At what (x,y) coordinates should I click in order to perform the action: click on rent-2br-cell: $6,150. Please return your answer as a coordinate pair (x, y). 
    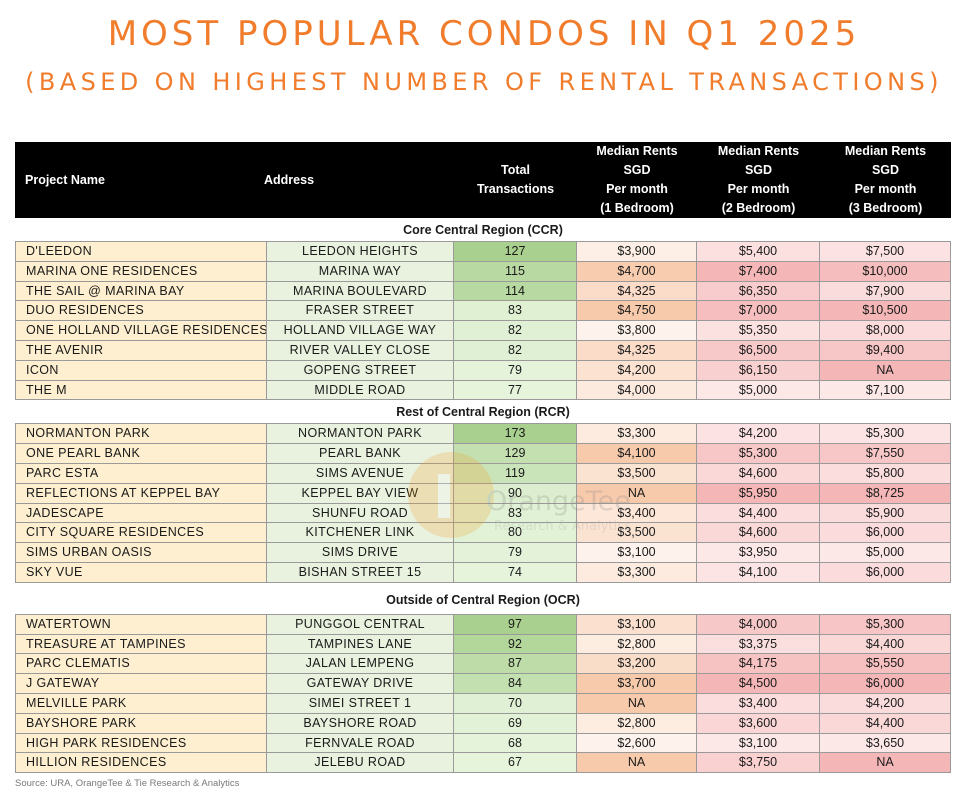
    Looking at the image, I should click on (758, 370).